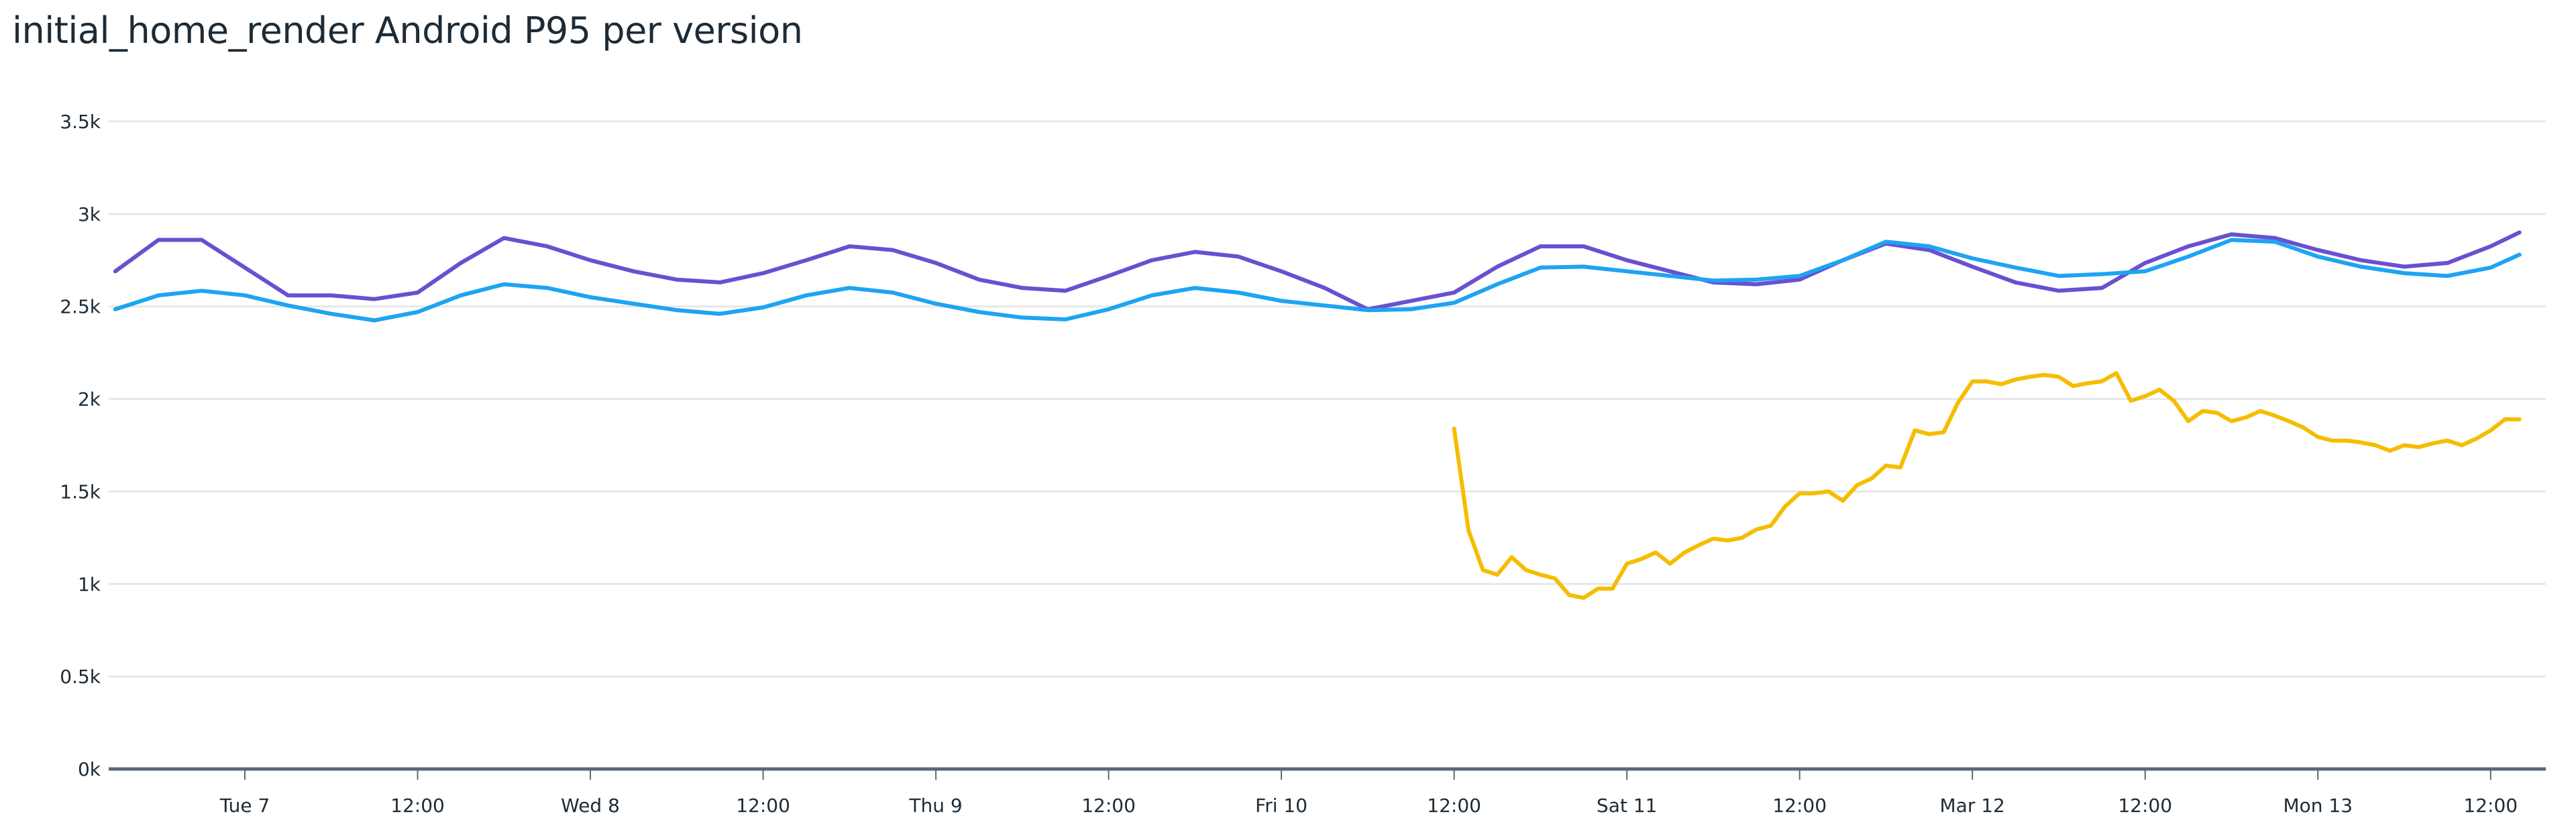 Image resolution: width=2576 pixels, height=822 pixels. Describe the element at coordinates (89, 584) in the screenshot. I see `y-tick-label: 1k` at that location.